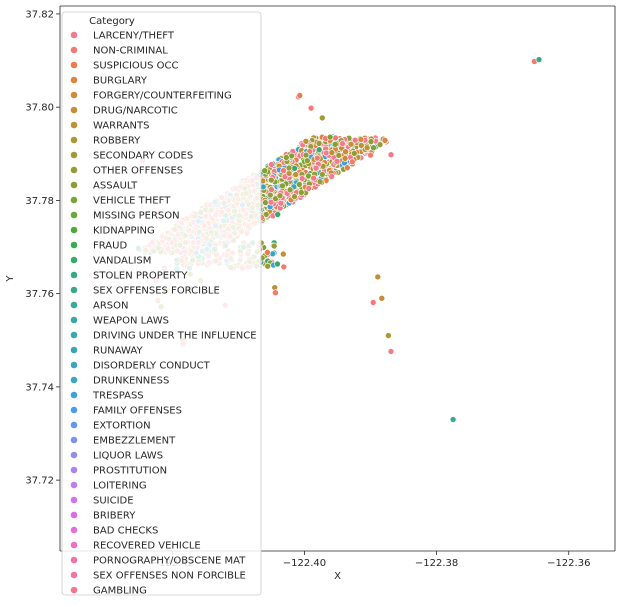 This screenshot has height=607, width=622. What do you see at coordinates (121, 126) in the screenshot?
I see `legend-entry-label: WARRANTS` at bounding box center [121, 126].